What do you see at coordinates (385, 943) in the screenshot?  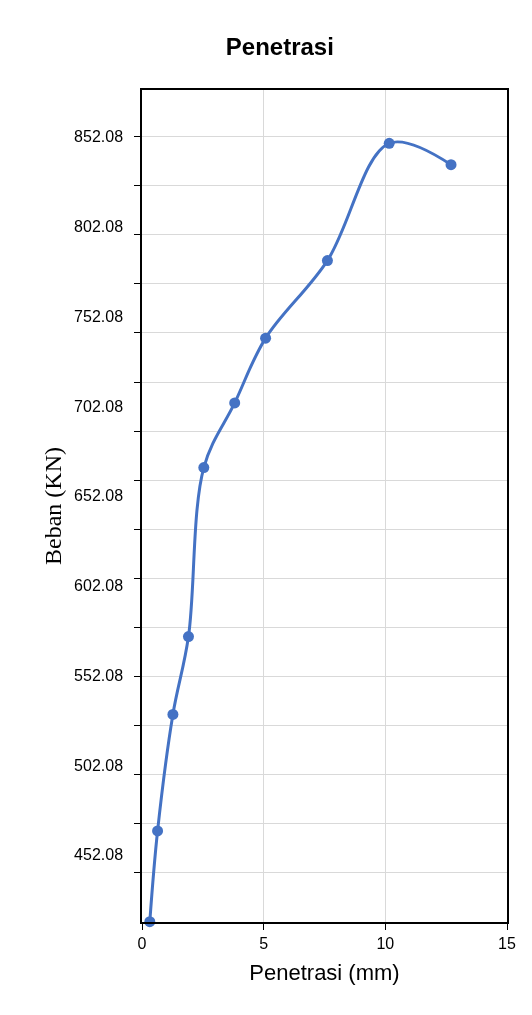 I see `x-tick-label: 10` at bounding box center [385, 943].